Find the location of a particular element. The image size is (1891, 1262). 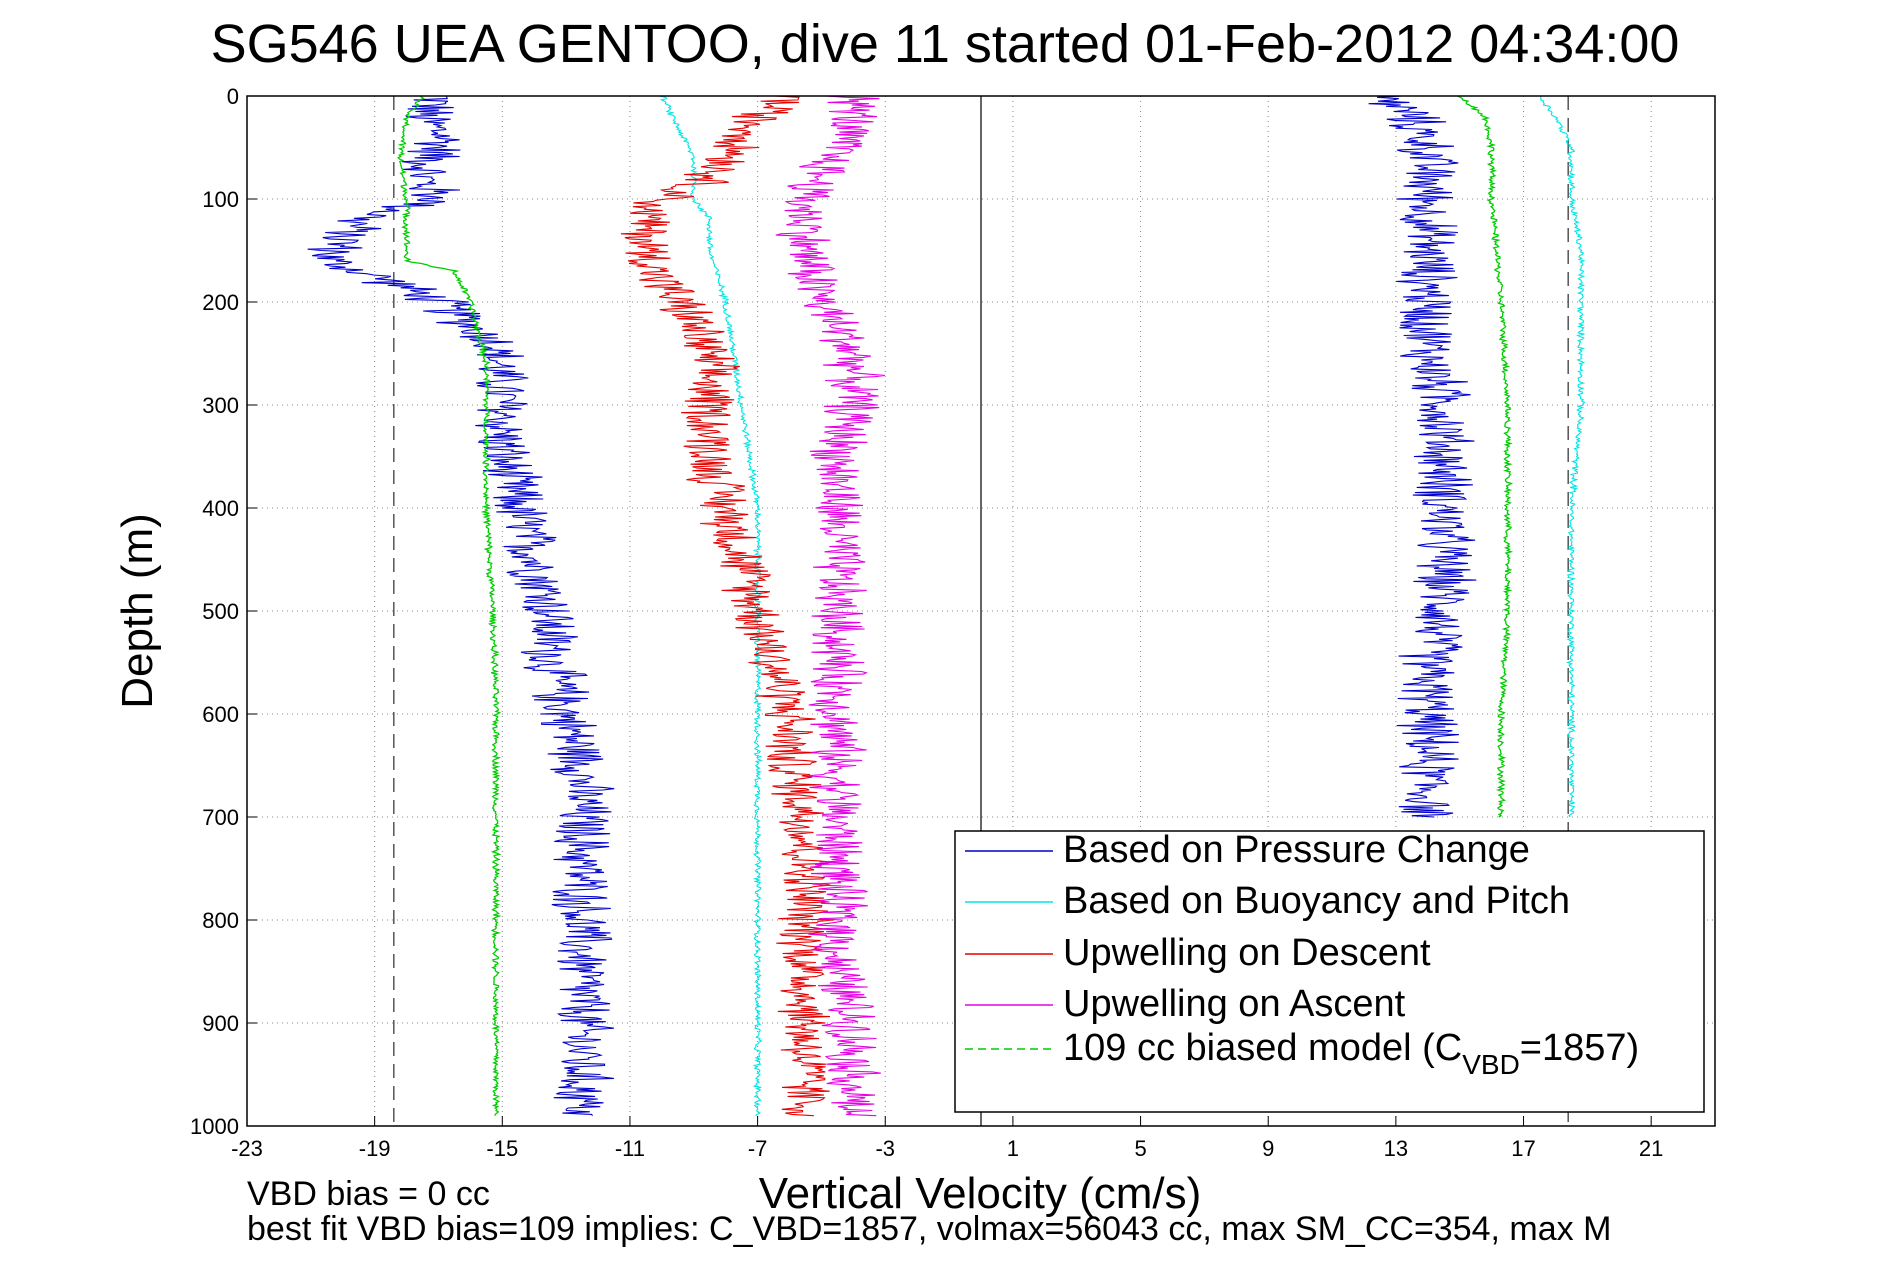

legend-label-based-on-buoyancy-and-pitch: Based on Buoyancy and Pitch is located at coordinates (1316, 901).